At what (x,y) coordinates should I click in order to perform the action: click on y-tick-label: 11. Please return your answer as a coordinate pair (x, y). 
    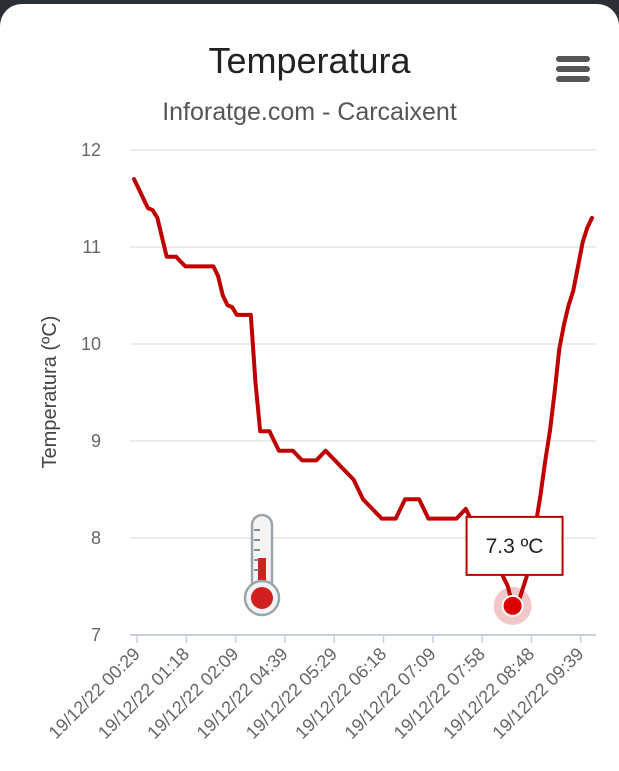
    Looking at the image, I should click on (91, 247).